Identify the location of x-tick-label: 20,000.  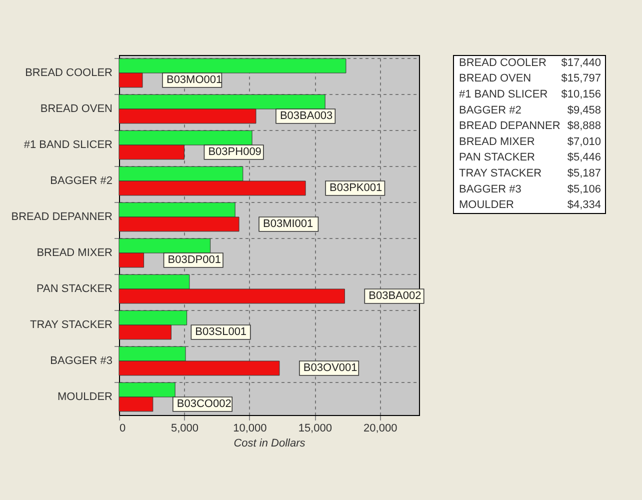
(381, 428).